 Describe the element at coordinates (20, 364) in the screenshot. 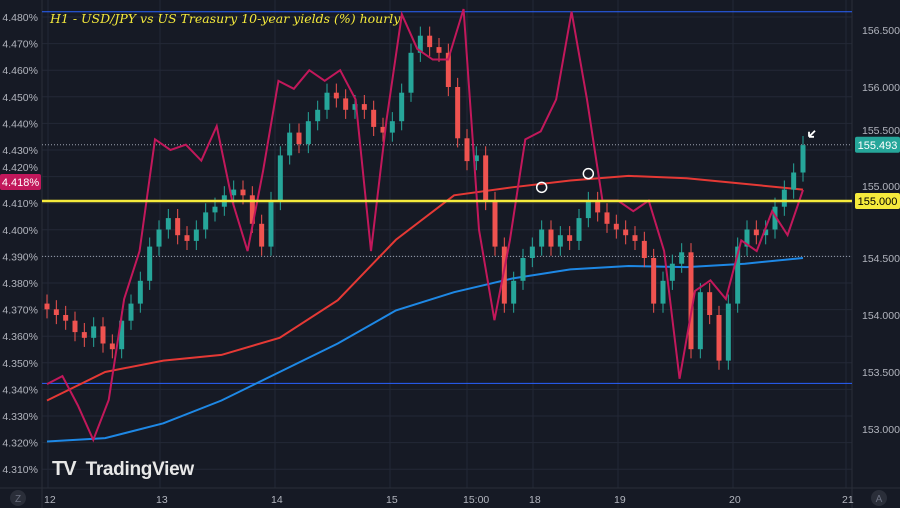

I see `left-axis-tick-label: 4.350%` at that location.